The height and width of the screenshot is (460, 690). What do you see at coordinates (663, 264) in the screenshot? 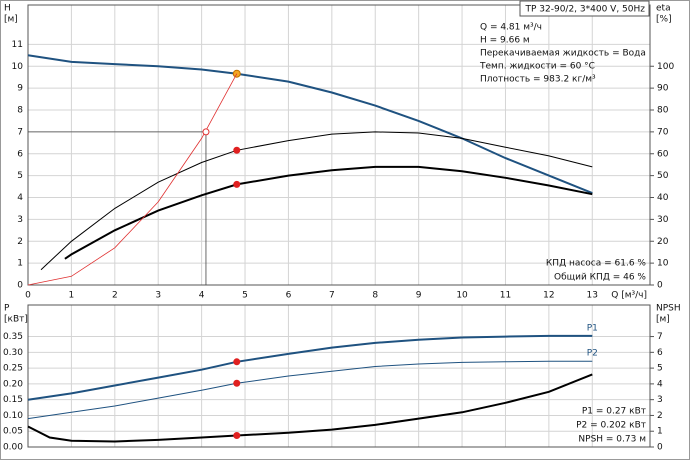
I see `y2-tick-label: 10` at bounding box center [663, 264].